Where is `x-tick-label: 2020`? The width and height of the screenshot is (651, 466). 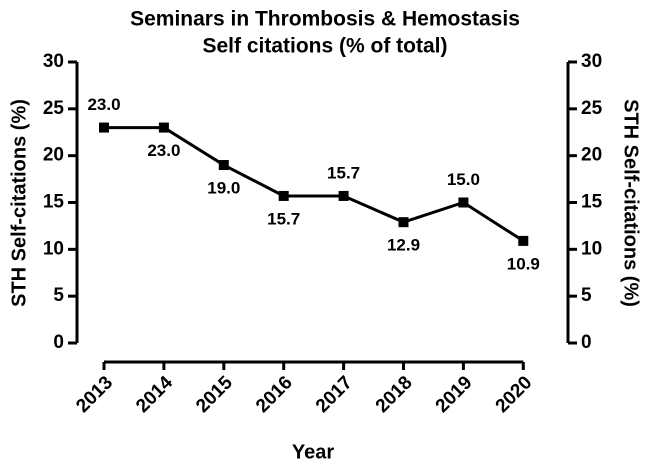 x-tick-label: 2020 is located at coordinates (514, 394).